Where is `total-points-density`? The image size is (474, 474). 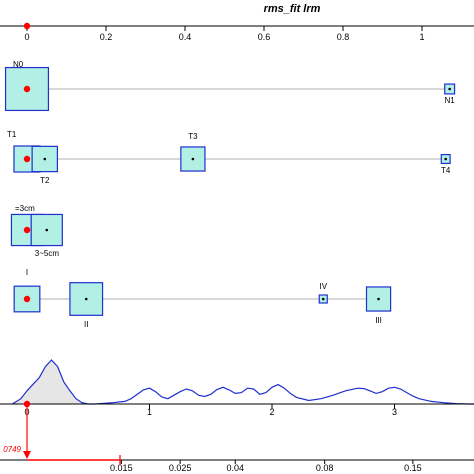
total-points-density is located at coordinates (242, 382).